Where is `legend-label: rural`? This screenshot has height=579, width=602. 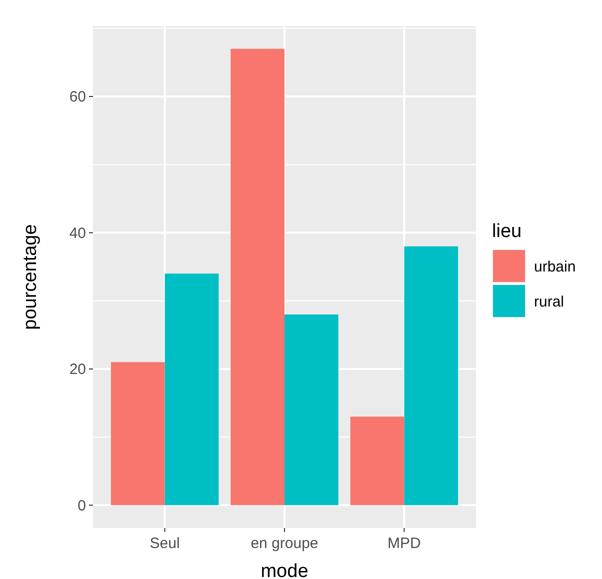
legend-label: rural is located at coordinates (549, 301).